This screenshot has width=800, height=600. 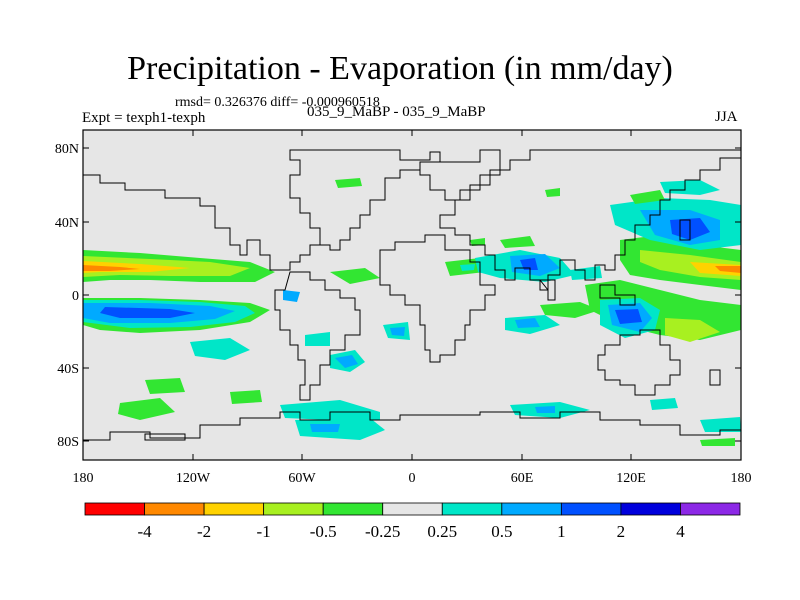 I want to click on latitude-labels: 80N 40N 0 40S 80S, so click(x=67, y=296).